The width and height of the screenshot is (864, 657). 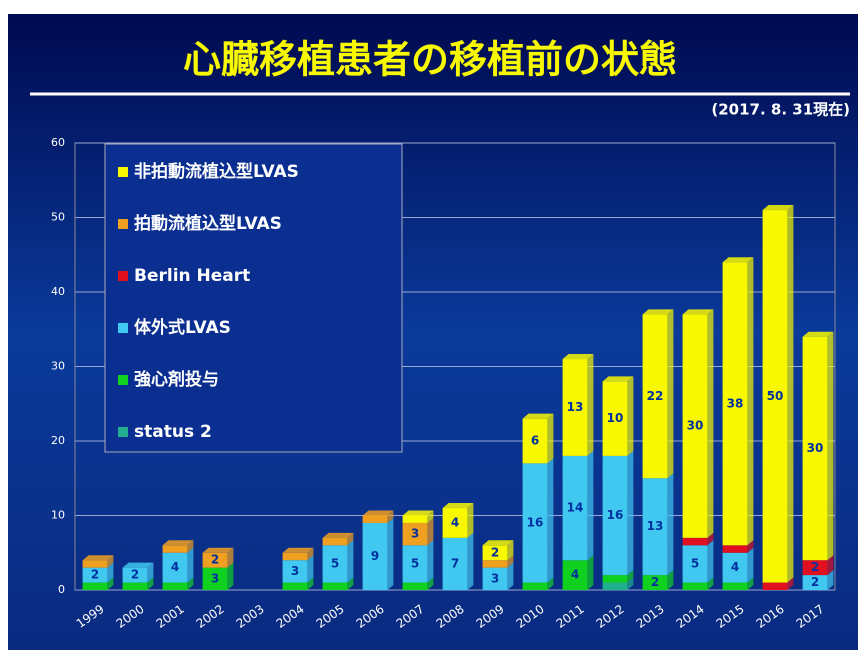 I want to click on bar-segment: 13, so click(x=578, y=405).